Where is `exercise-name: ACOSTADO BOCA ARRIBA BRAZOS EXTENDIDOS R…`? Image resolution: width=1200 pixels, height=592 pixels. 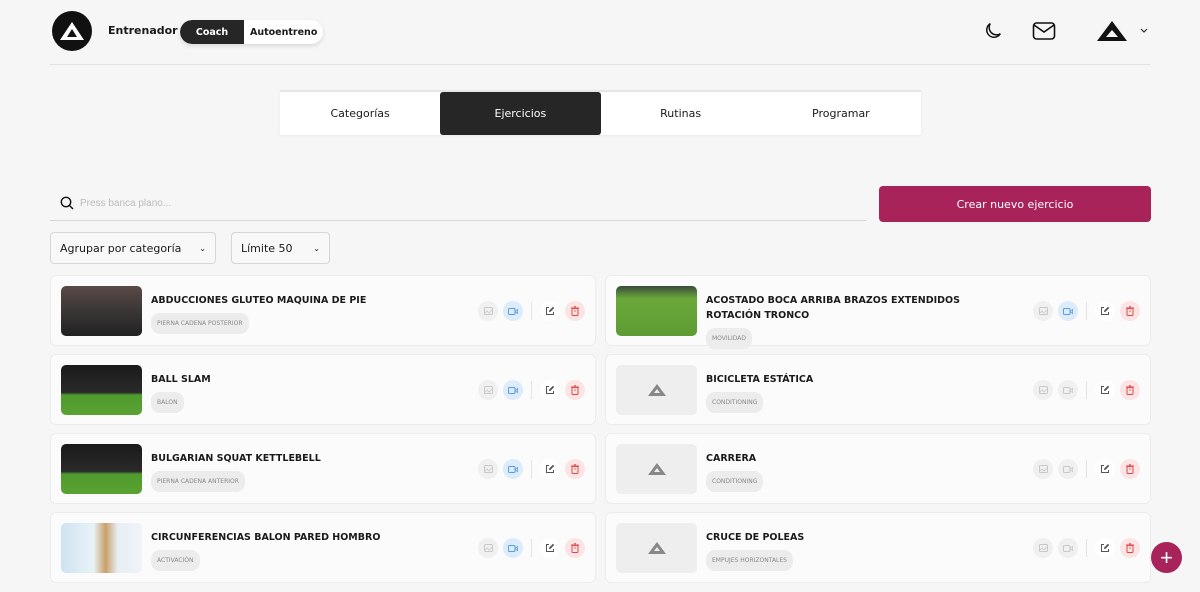 exercise-name: ACOSTADO BOCA ARRIBA BRAZOS EXTENDIDOS R… is located at coordinates (833, 308).